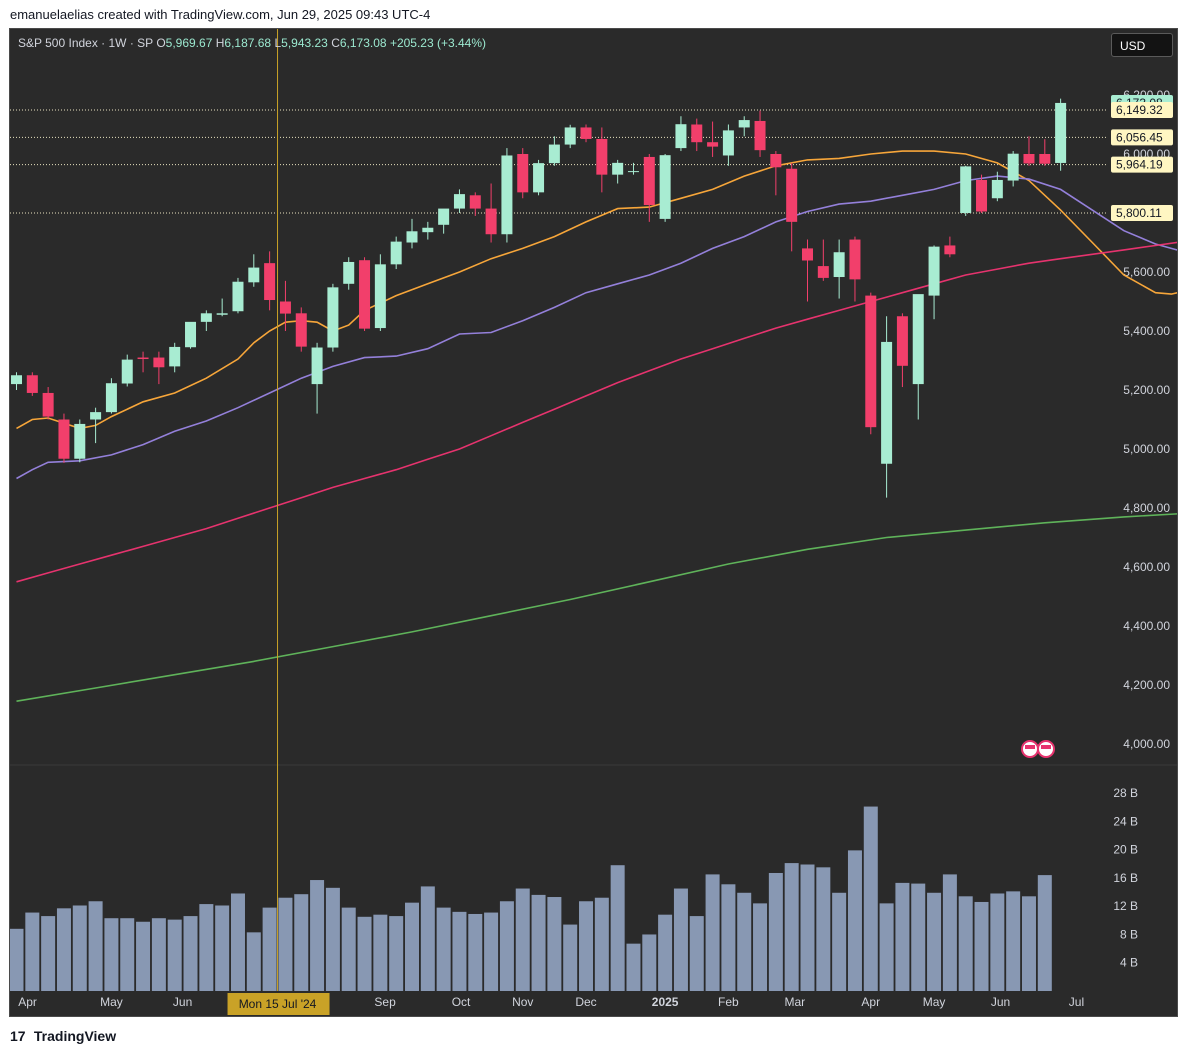  What do you see at coordinates (665, 1002) in the screenshot?
I see `time-tick-label: 2025` at bounding box center [665, 1002].